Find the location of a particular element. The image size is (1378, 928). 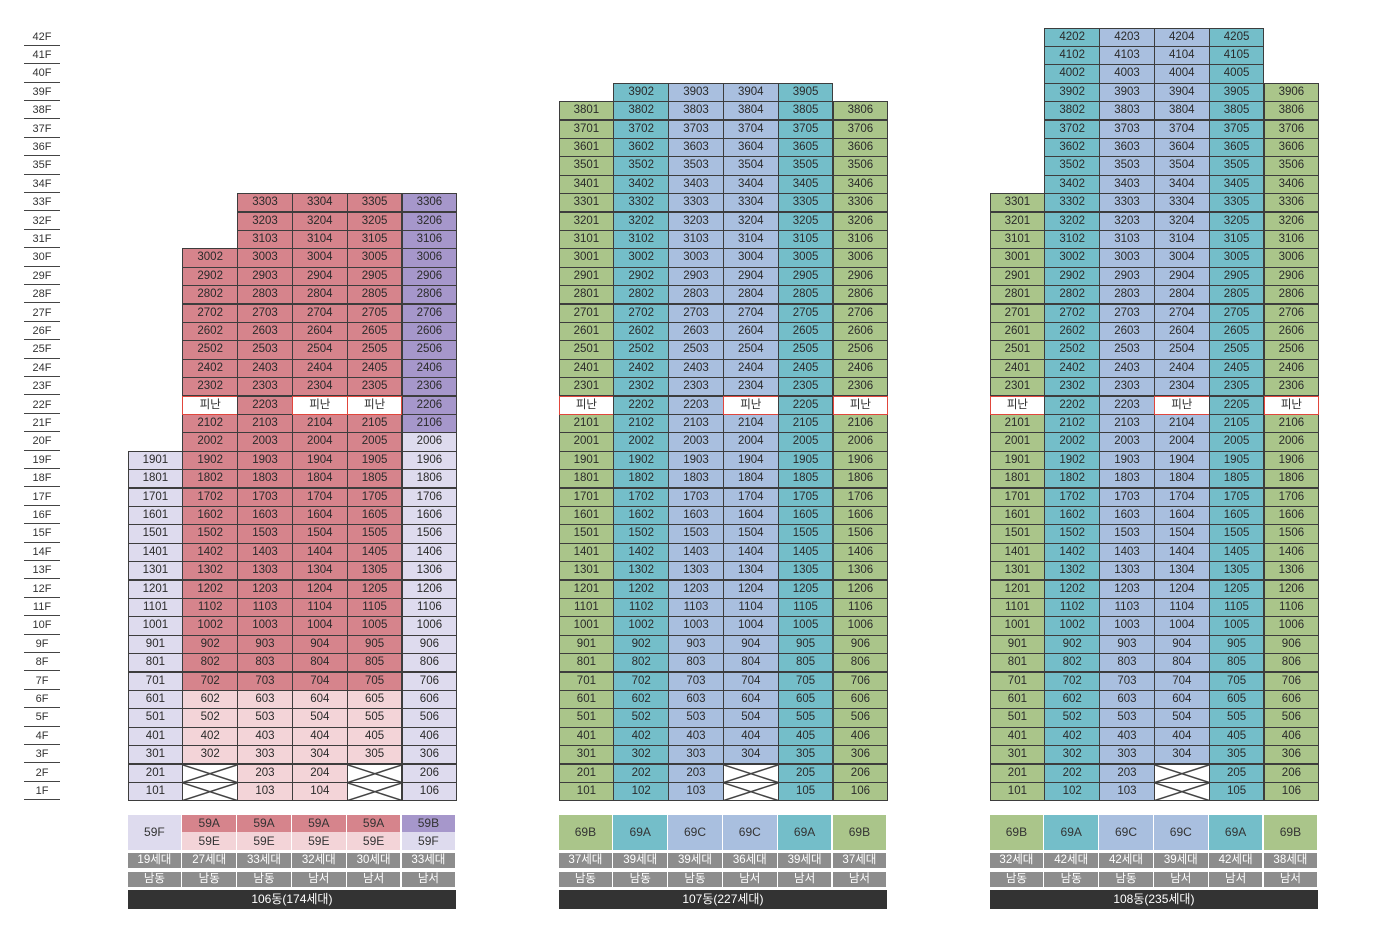

unit-cell: 1703 is located at coordinates (265, 497).